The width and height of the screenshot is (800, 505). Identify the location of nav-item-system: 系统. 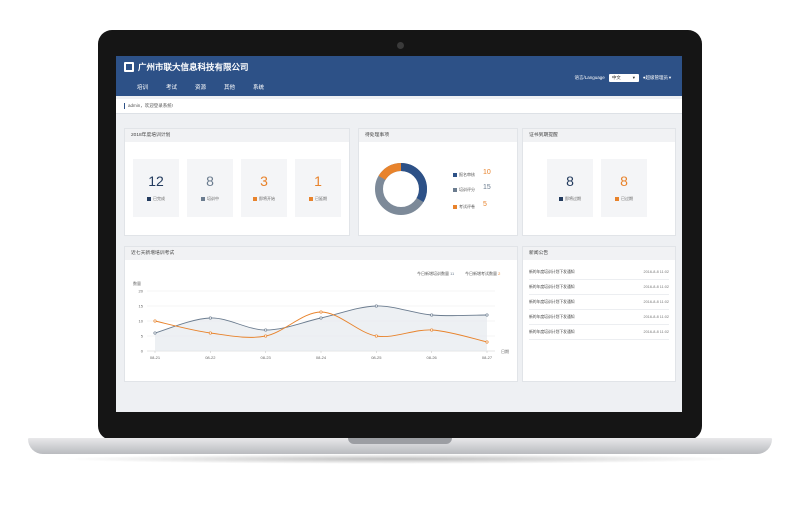
(258, 88).